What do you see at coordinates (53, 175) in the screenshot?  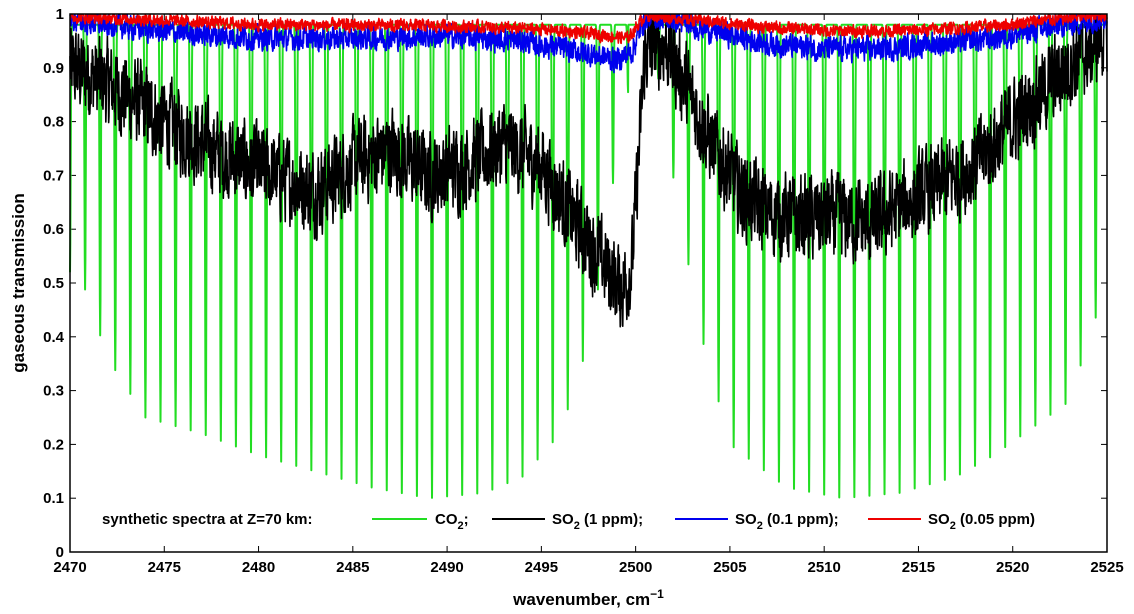 I see `y-tick-label: 0.7` at bounding box center [53, 175].